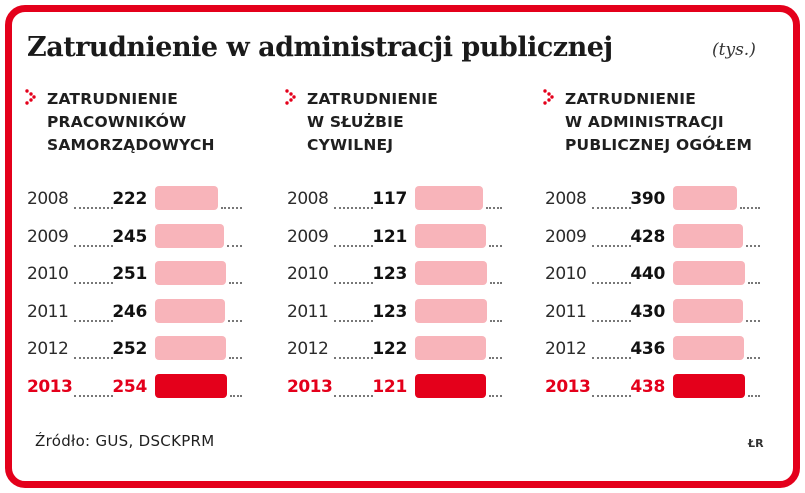  I want to click on chart-row-2013: 2013 254, so click(147, 388).